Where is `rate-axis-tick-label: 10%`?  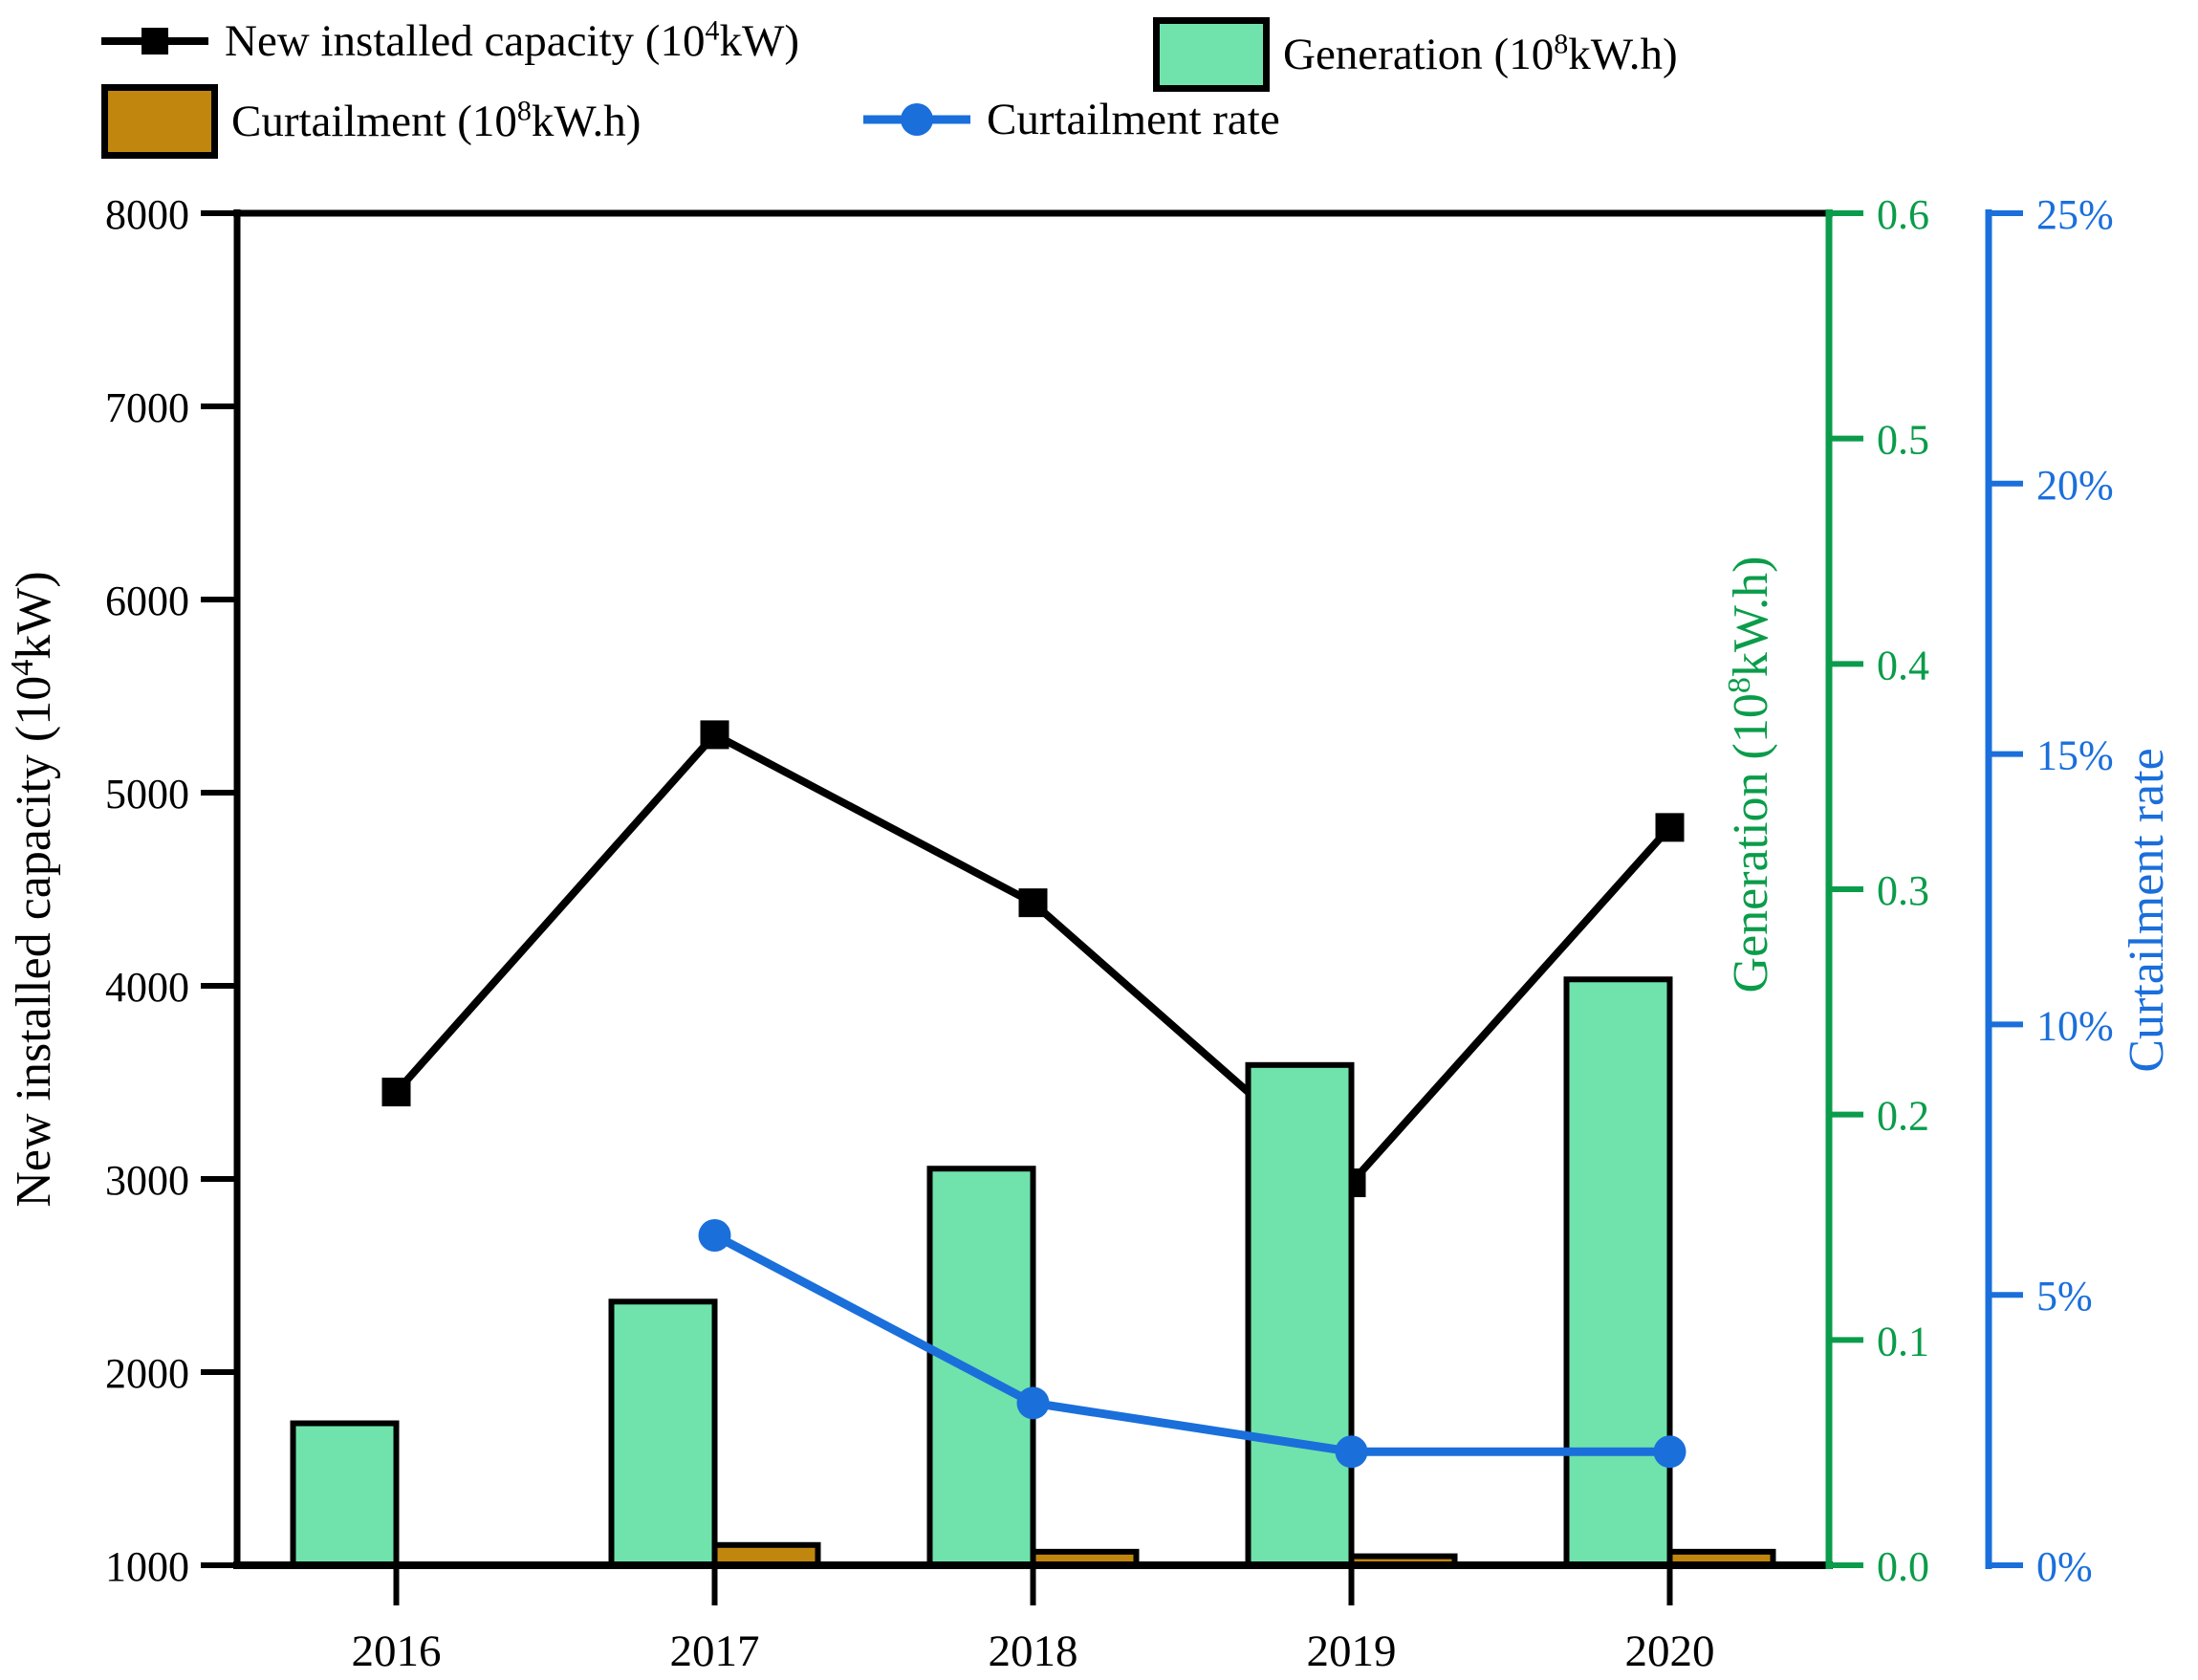
rate-axis-tick-label: 10% is located at coordinates (2075, 1025).